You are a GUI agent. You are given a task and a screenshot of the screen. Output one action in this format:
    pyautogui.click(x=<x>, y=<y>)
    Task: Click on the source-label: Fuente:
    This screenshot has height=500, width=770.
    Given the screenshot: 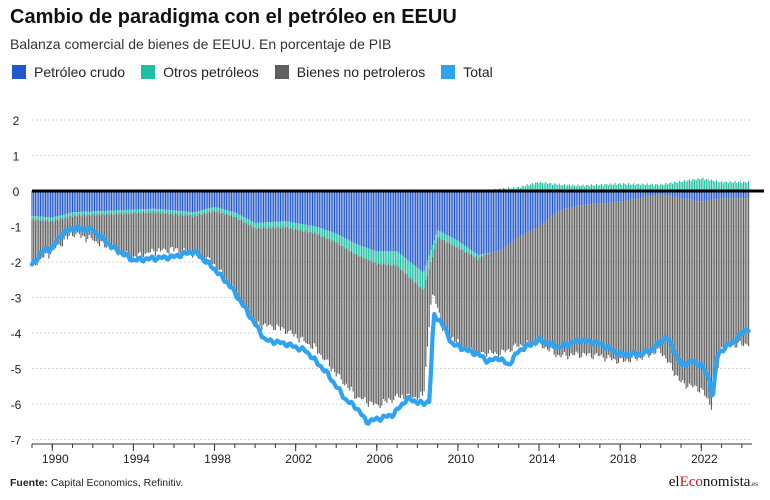 What is the action you would take?
    pyautogui.click(x=29, y=483)
    